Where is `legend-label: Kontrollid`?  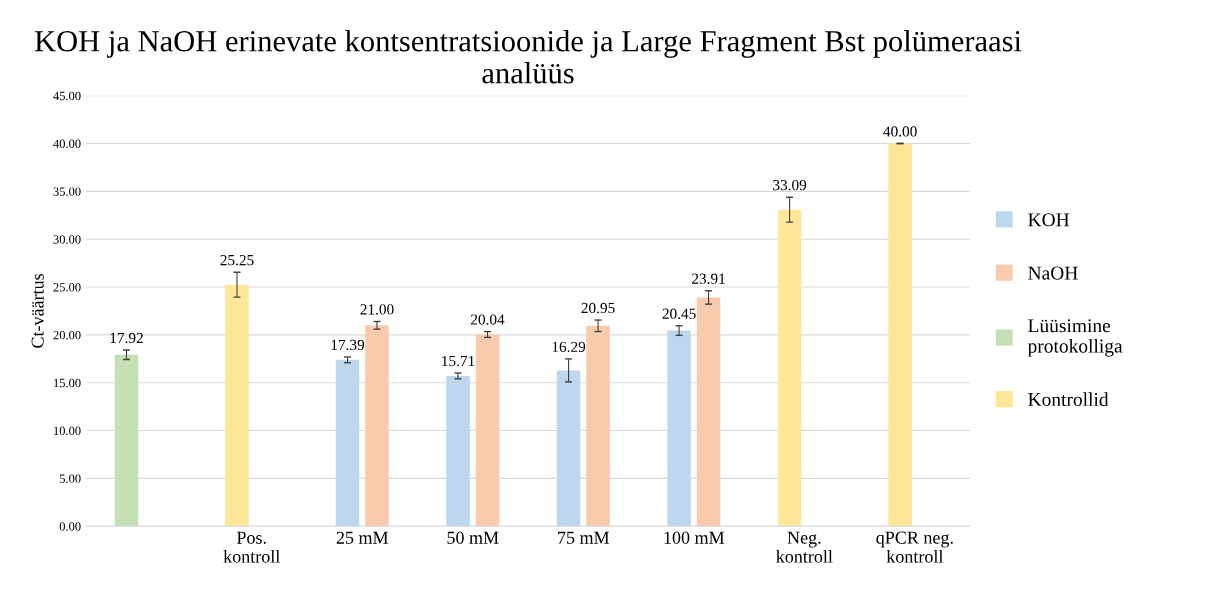
legend-label: Kontrollid is located at coordinates (1068, 399).